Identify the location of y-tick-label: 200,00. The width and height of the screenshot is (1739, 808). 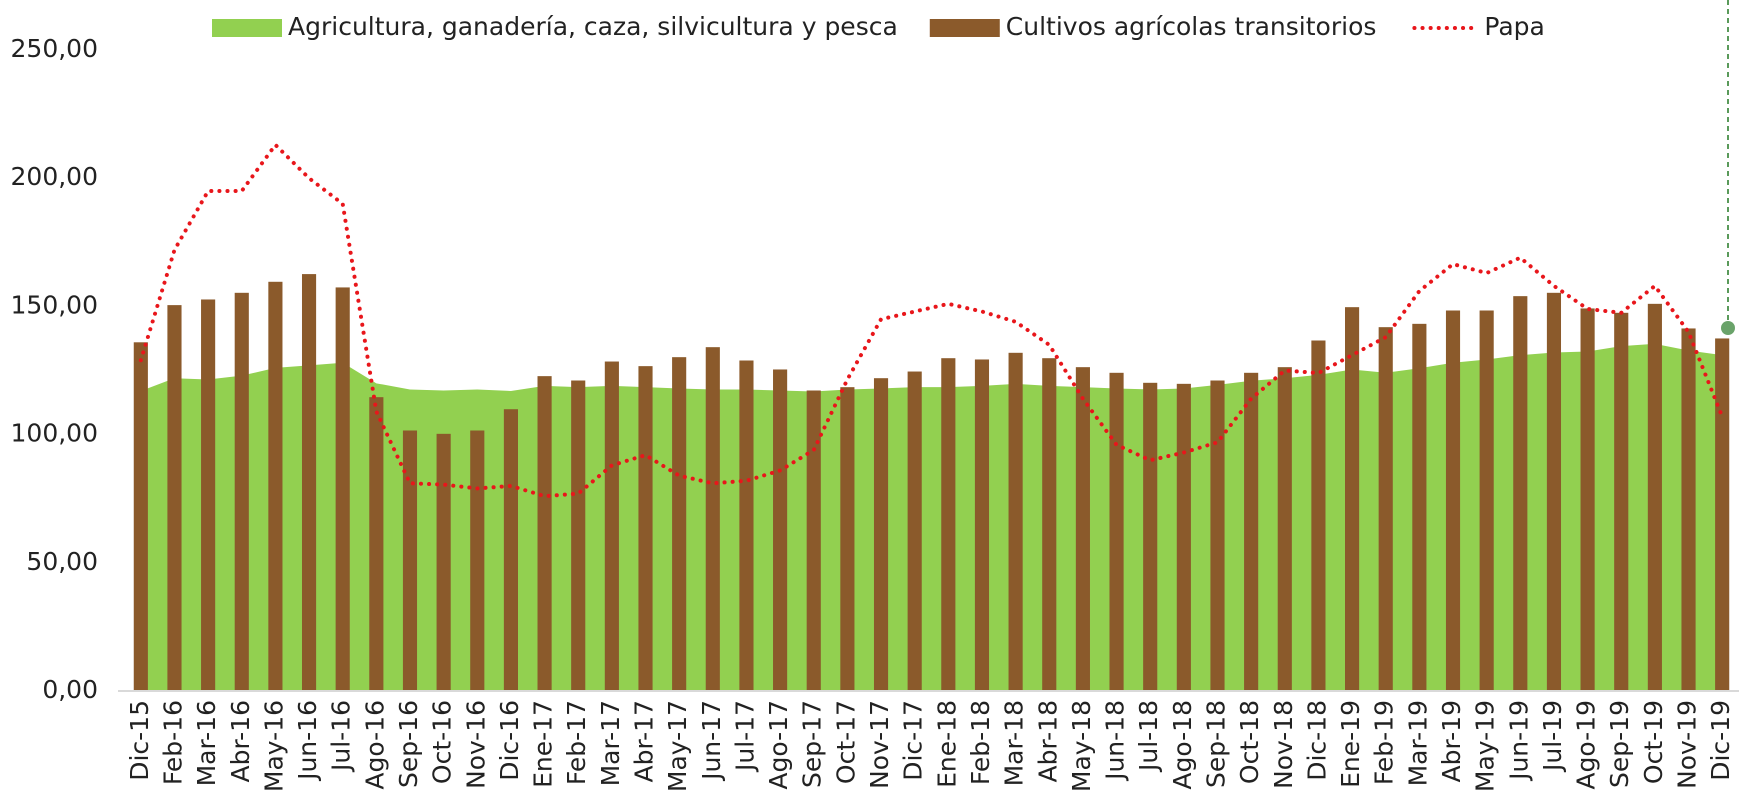
(54, 176).